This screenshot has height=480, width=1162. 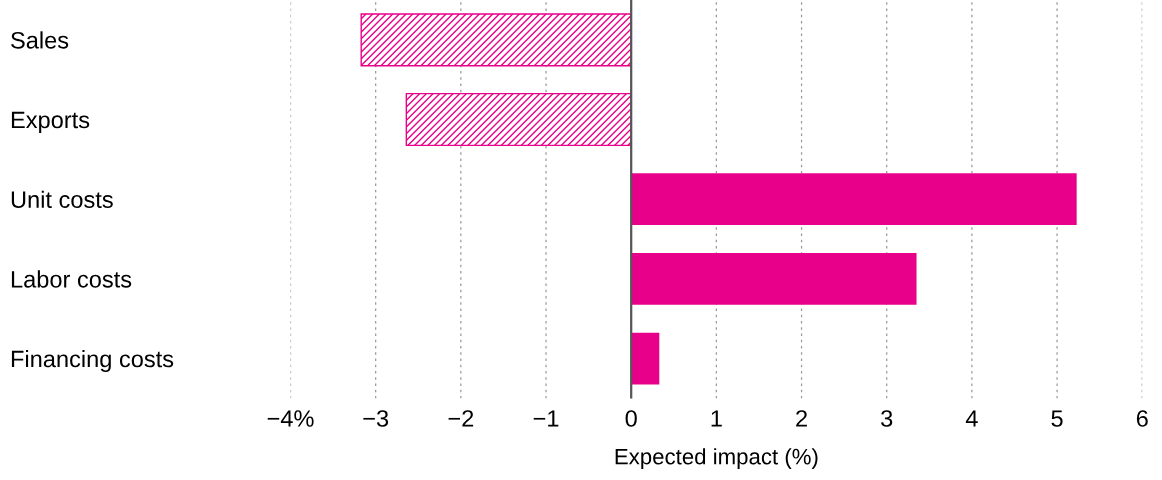 I want to click on x-axis-title: Expected impact (%), so click(x=716, y=458).